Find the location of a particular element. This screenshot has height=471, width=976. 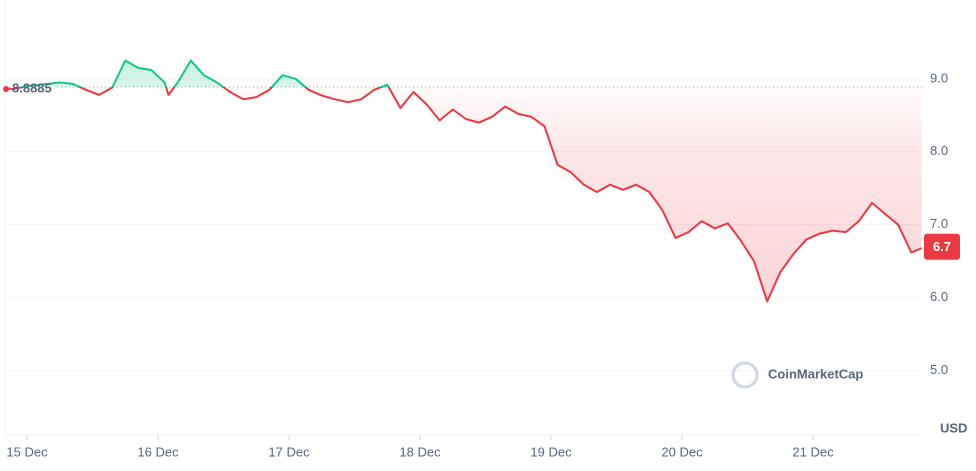

current-price-badge is located at coordinates (942, 246).